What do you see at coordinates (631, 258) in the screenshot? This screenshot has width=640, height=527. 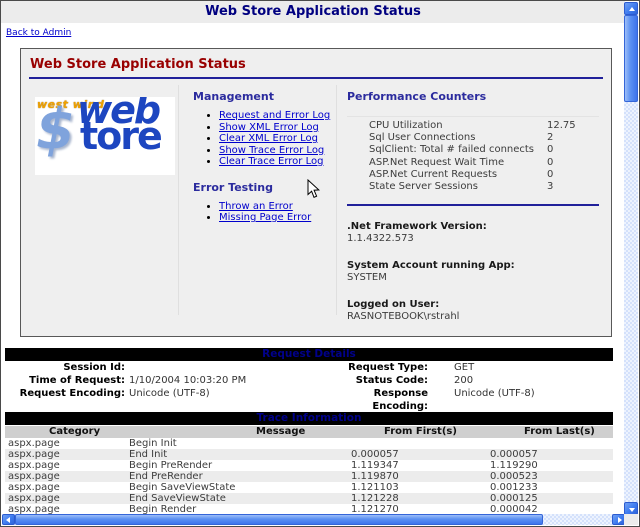 I see `vertical-scrollbar` at bounding box center [631, 258].